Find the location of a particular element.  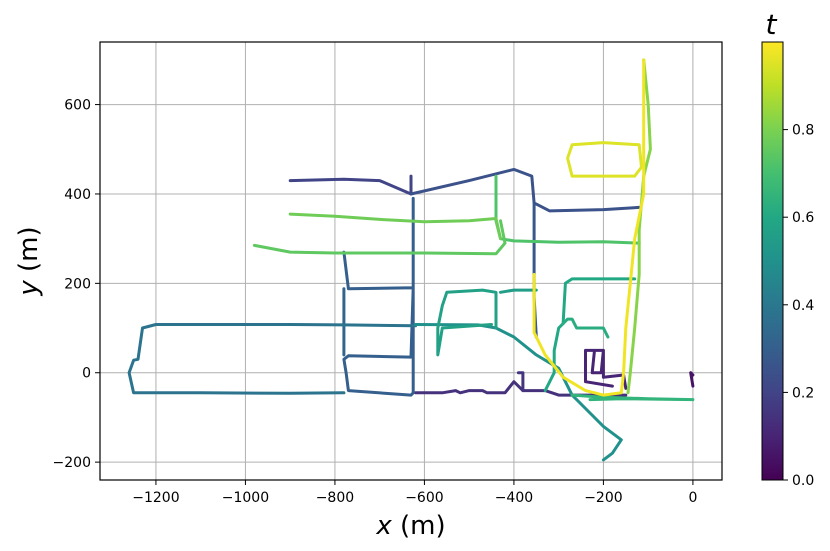

x-tick-label: −400 is located at coordinates (514, 498).